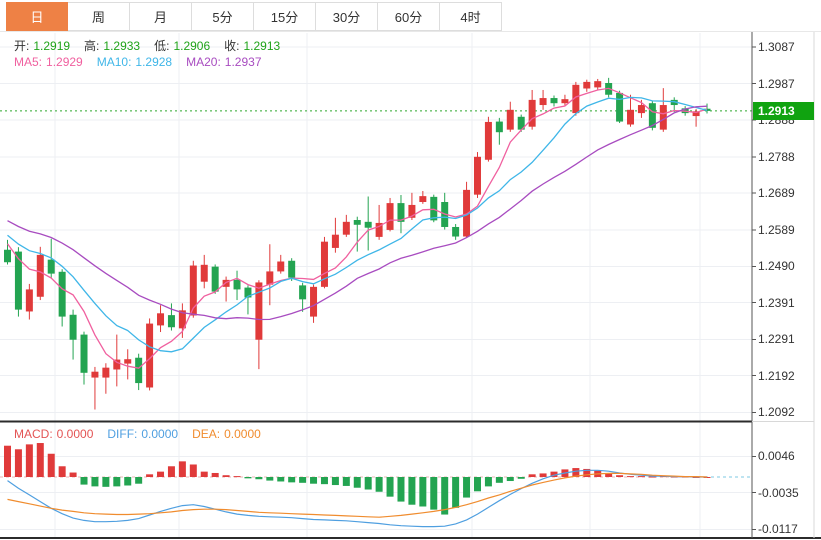 This screenshot has height=540, width=821. I want to click on ma10-value: 1.2928, so click(154, 62).